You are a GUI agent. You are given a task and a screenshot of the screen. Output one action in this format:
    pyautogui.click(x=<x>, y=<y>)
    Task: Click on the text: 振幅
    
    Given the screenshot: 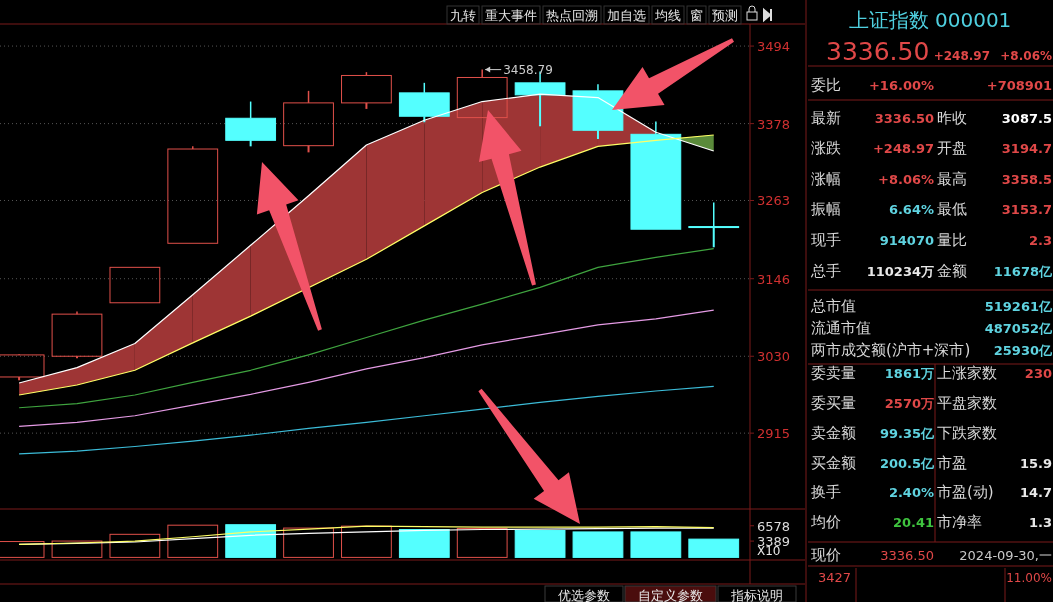 What is the action you would take?
    pyautogui.click(x=826, y=209)
    